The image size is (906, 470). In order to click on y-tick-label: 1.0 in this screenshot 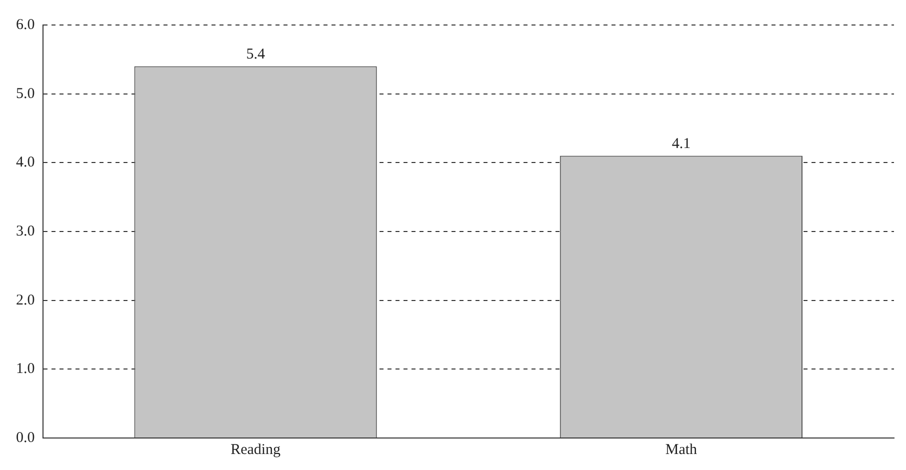, I will do `click(25, 369)`.